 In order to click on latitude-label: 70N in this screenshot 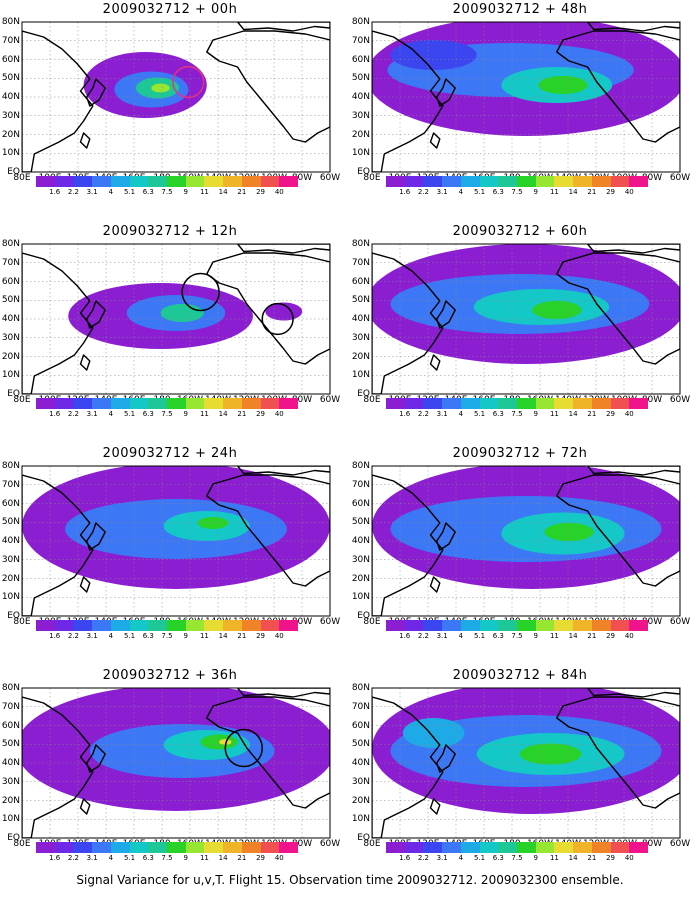, I will do `click(360, 484)`.